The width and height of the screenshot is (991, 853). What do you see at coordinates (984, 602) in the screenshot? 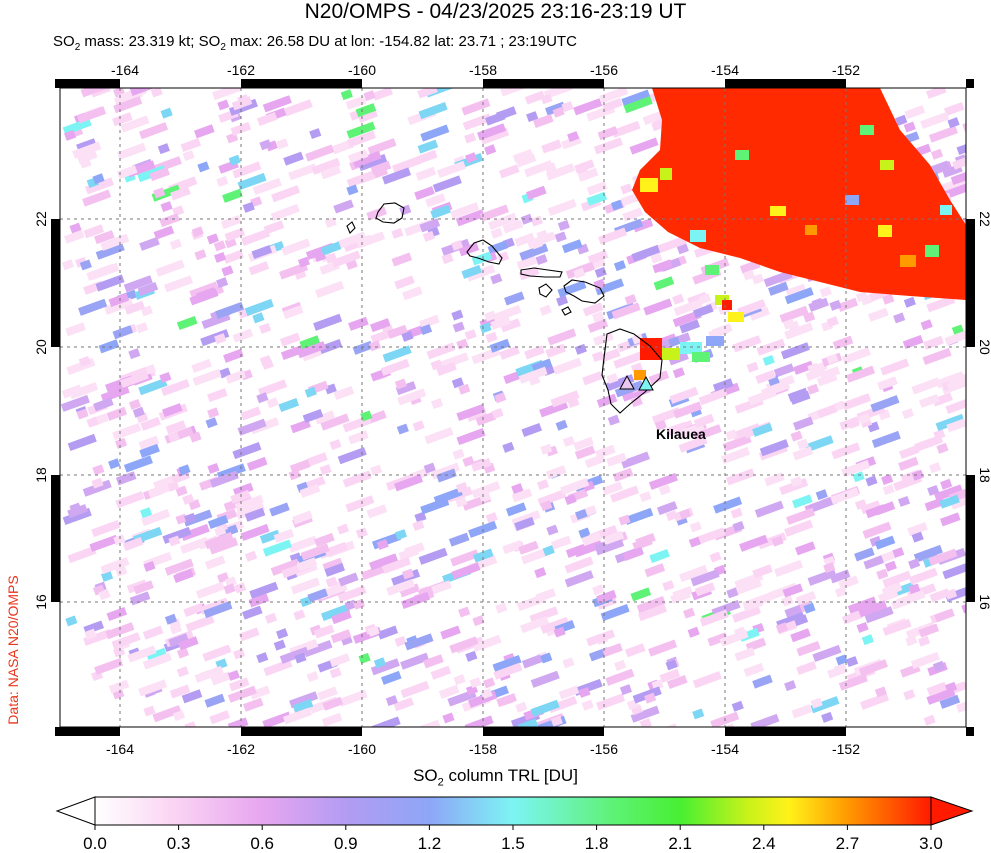
I see `lat-tick-right: 16` at bounding box center [984, 602].